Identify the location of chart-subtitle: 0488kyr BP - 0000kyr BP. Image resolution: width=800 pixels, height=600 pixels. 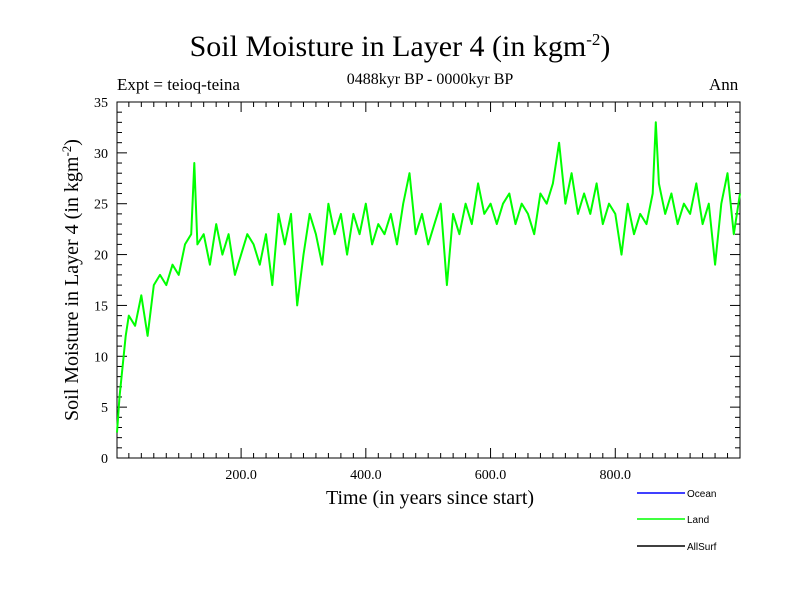
(430, 79).